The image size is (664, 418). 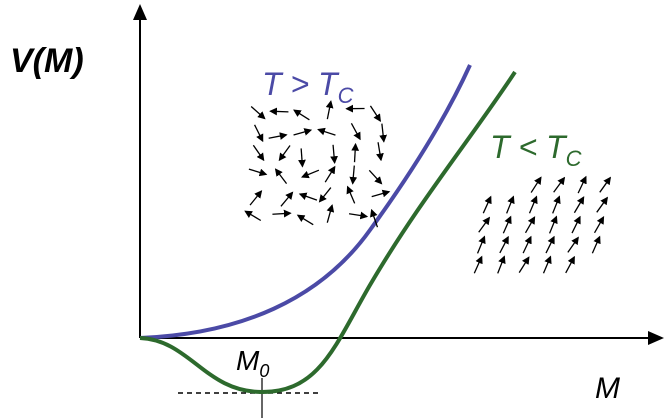 What do you see at coordinates (248, 360) in the screenshot?
I see `label-text: M` at bounding box center [248, 360].